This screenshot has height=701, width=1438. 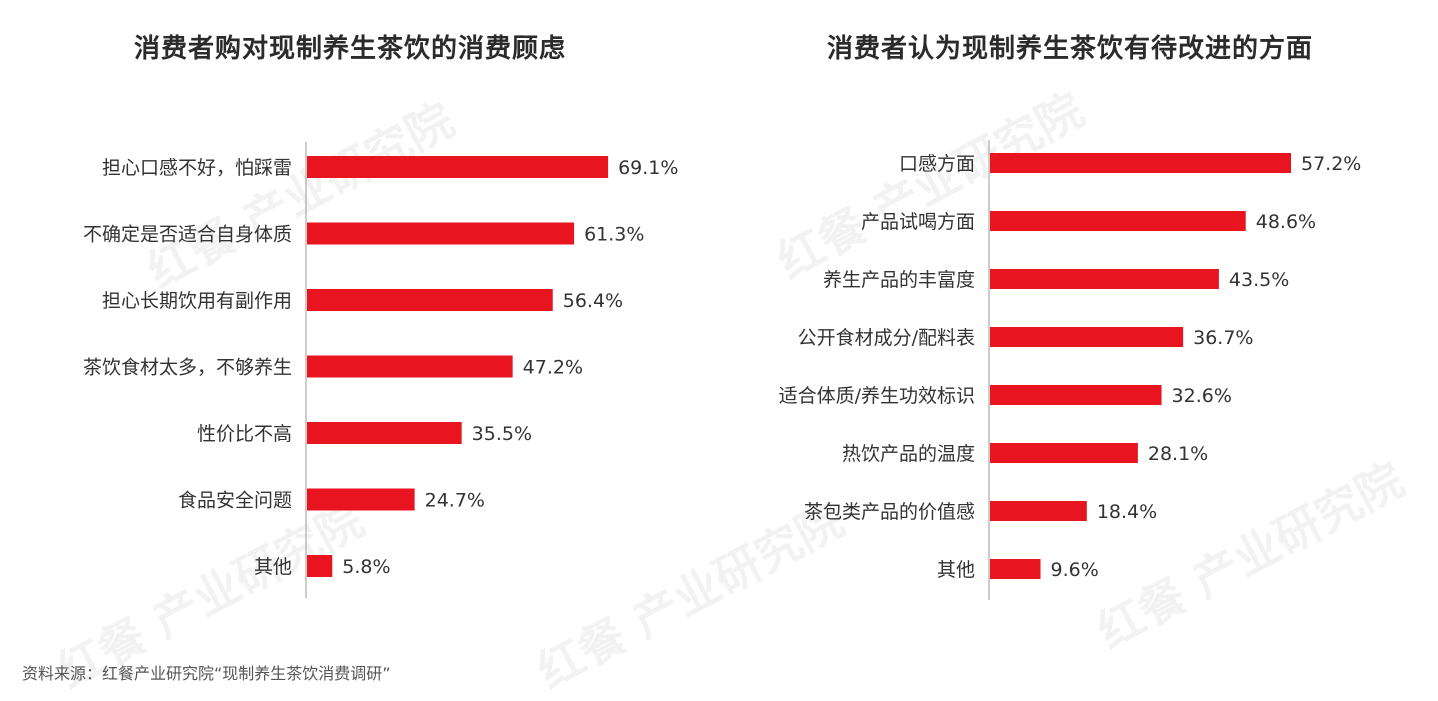 I want to click on chart-title-left: 消费者购对现制养生茶饮的消费顾虑, so click(x=349, y=49).